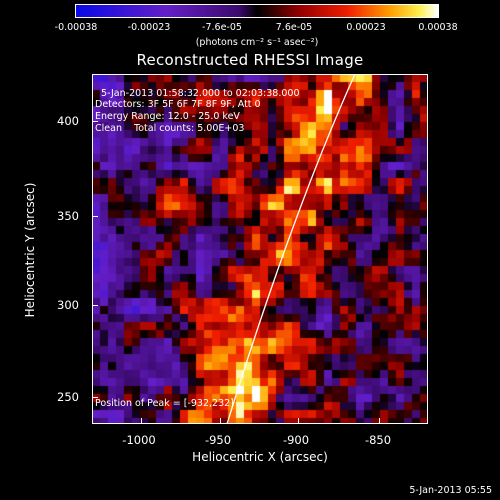 The width and height of the screenshot is (500, 500). I want to click on y-tick-label: 350, so click(68, 216).